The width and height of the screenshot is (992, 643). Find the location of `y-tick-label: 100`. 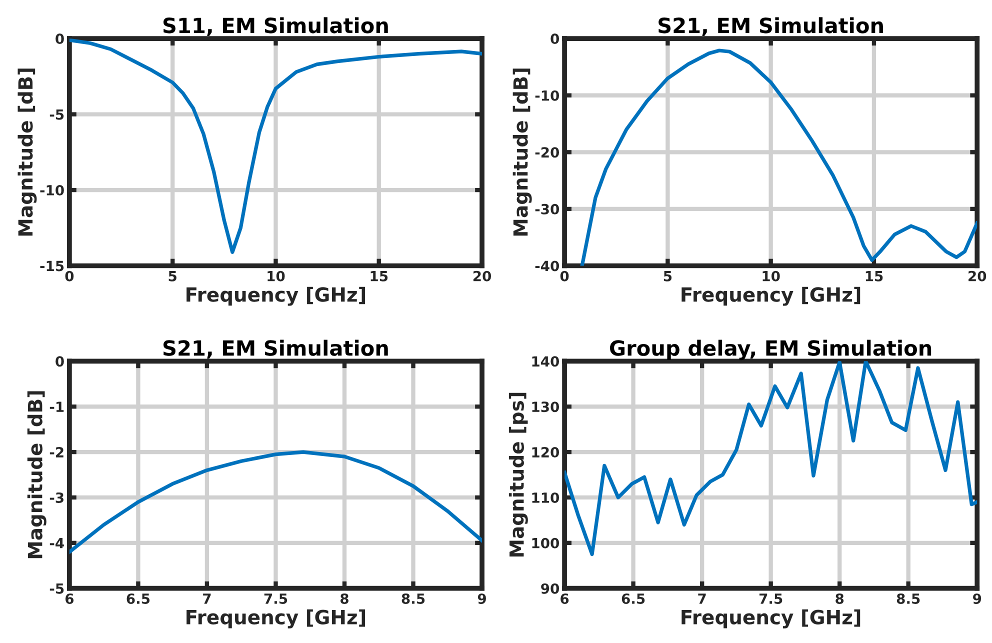

y-tick-label: 100 is located at coordinates (546, 543).